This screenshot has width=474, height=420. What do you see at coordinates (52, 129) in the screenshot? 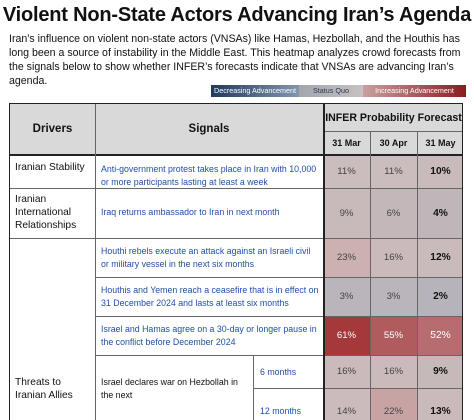
I see `header-drivers: Drivers` at bounding box center [52, 129].